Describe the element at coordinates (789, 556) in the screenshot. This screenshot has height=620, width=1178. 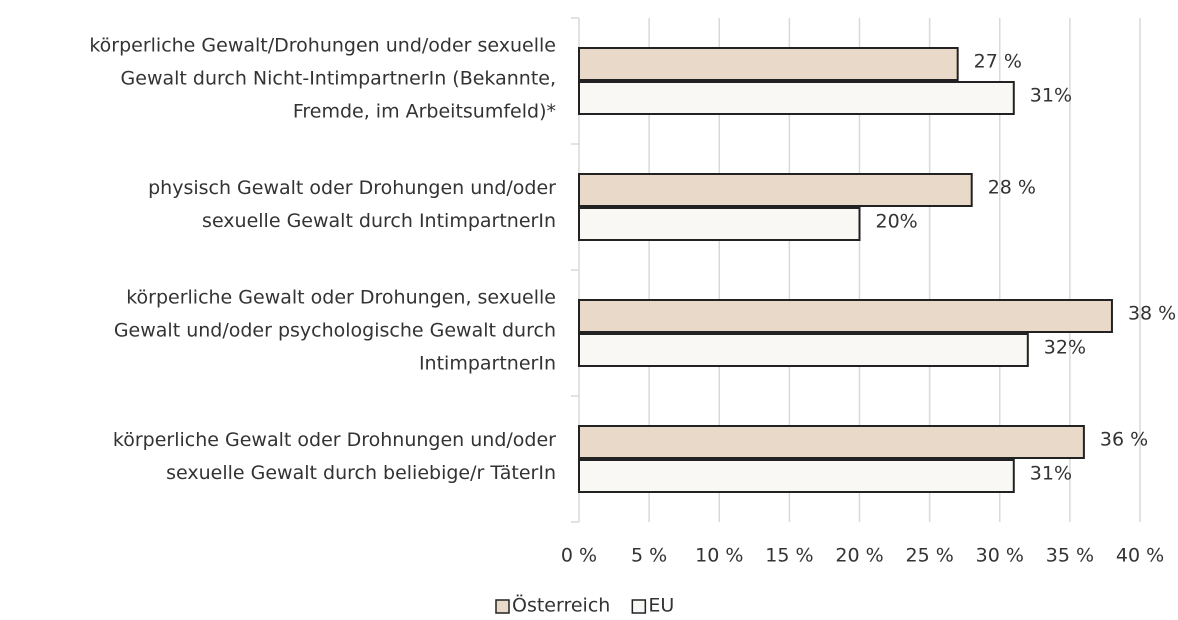
I see `x-tick-label: 15 %` at that location.